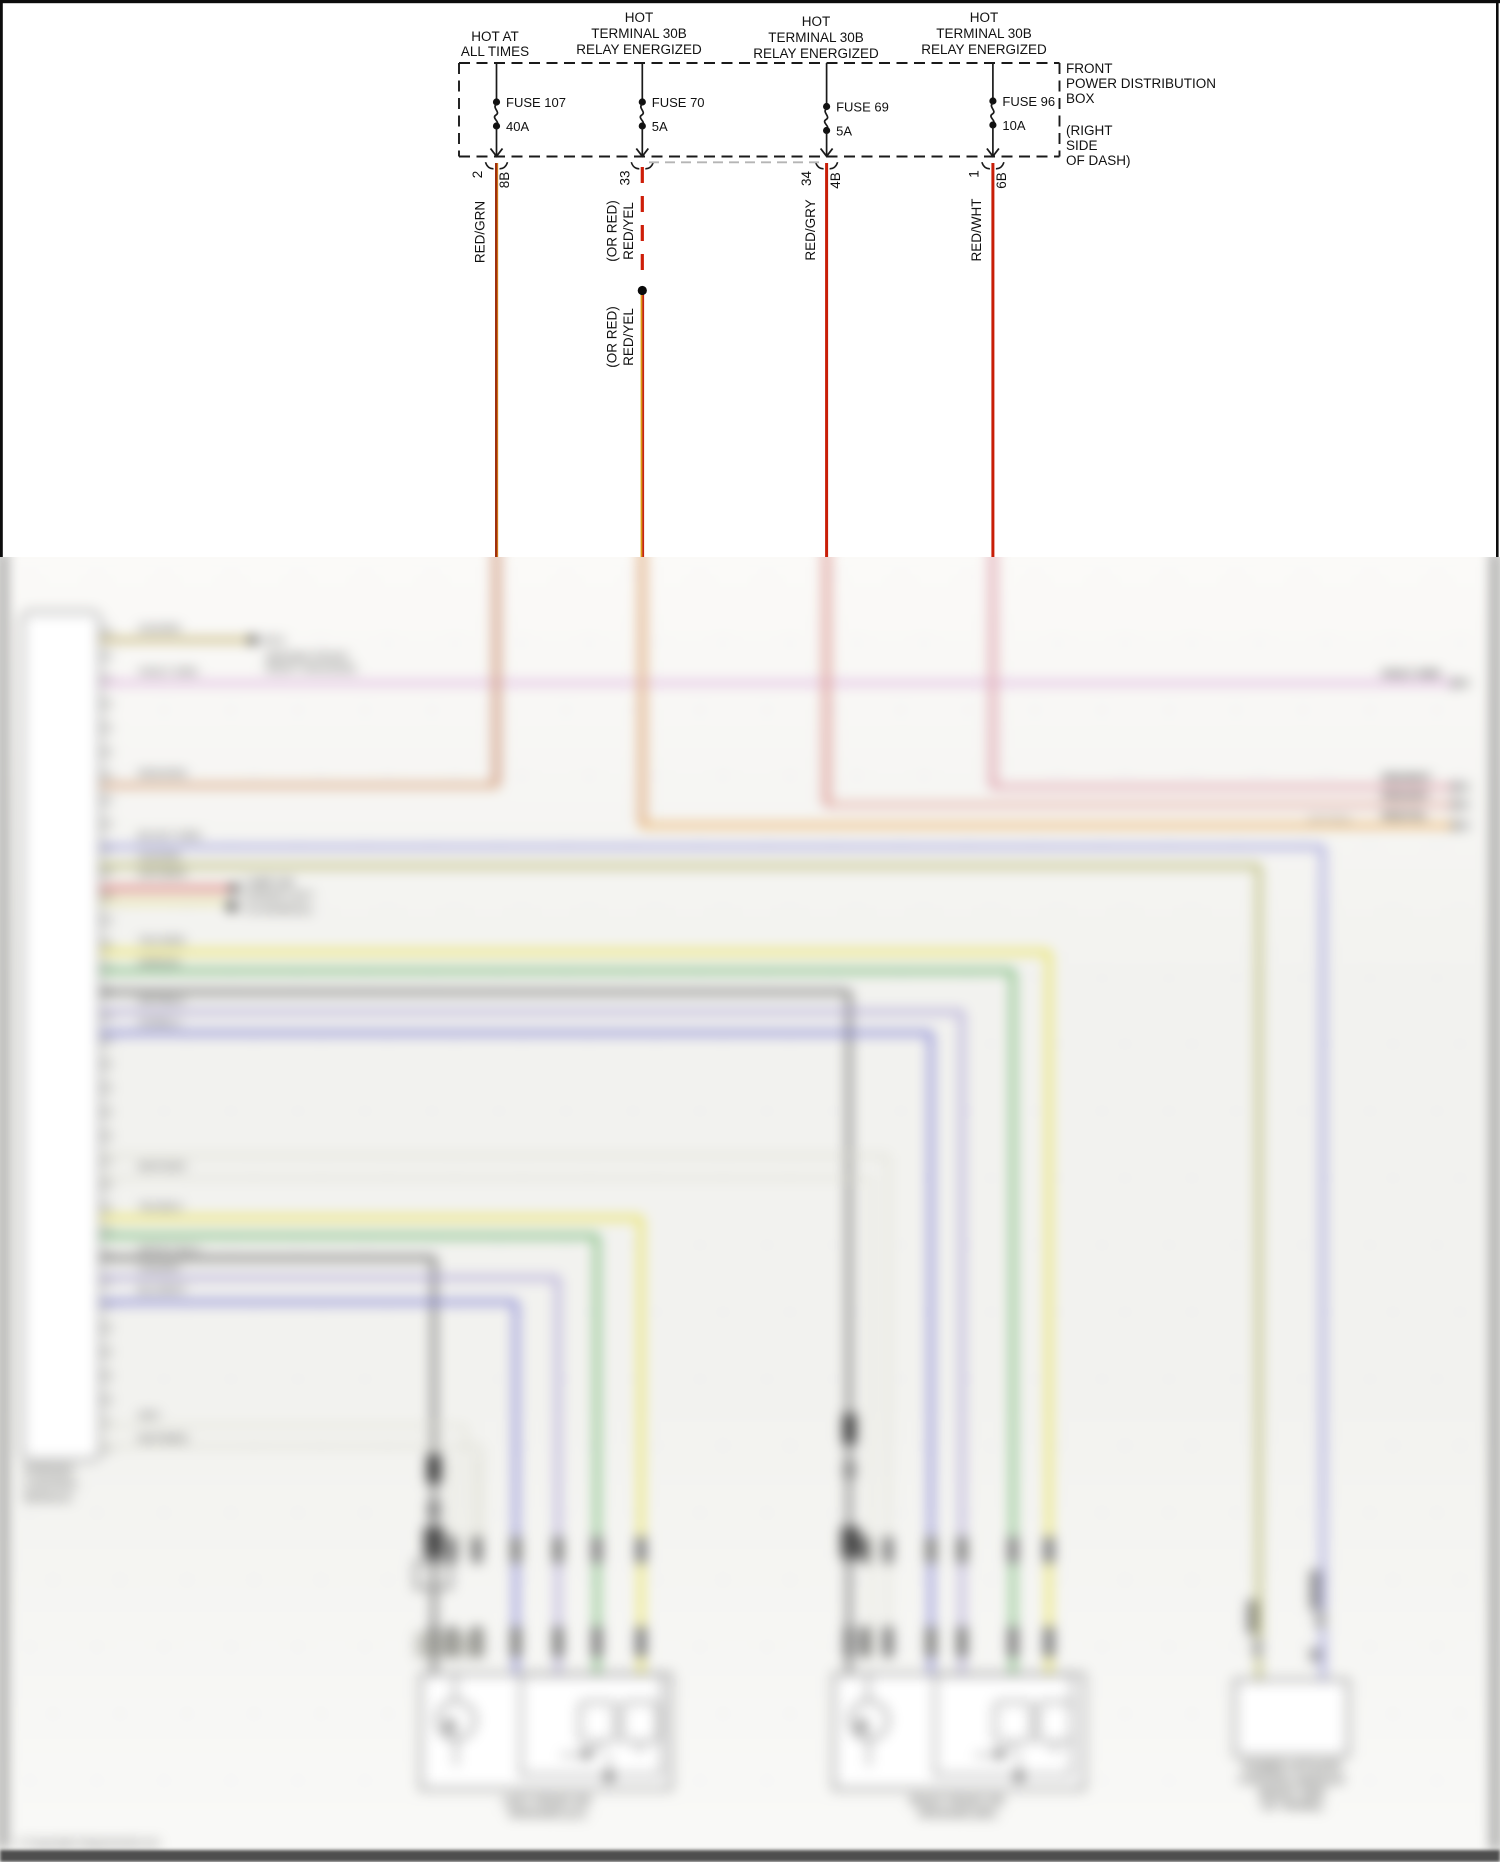 The height and width of the screenshot is (1862, 1500). I want to click on svg-text: (UNDER LEFT, so click(279, 896).